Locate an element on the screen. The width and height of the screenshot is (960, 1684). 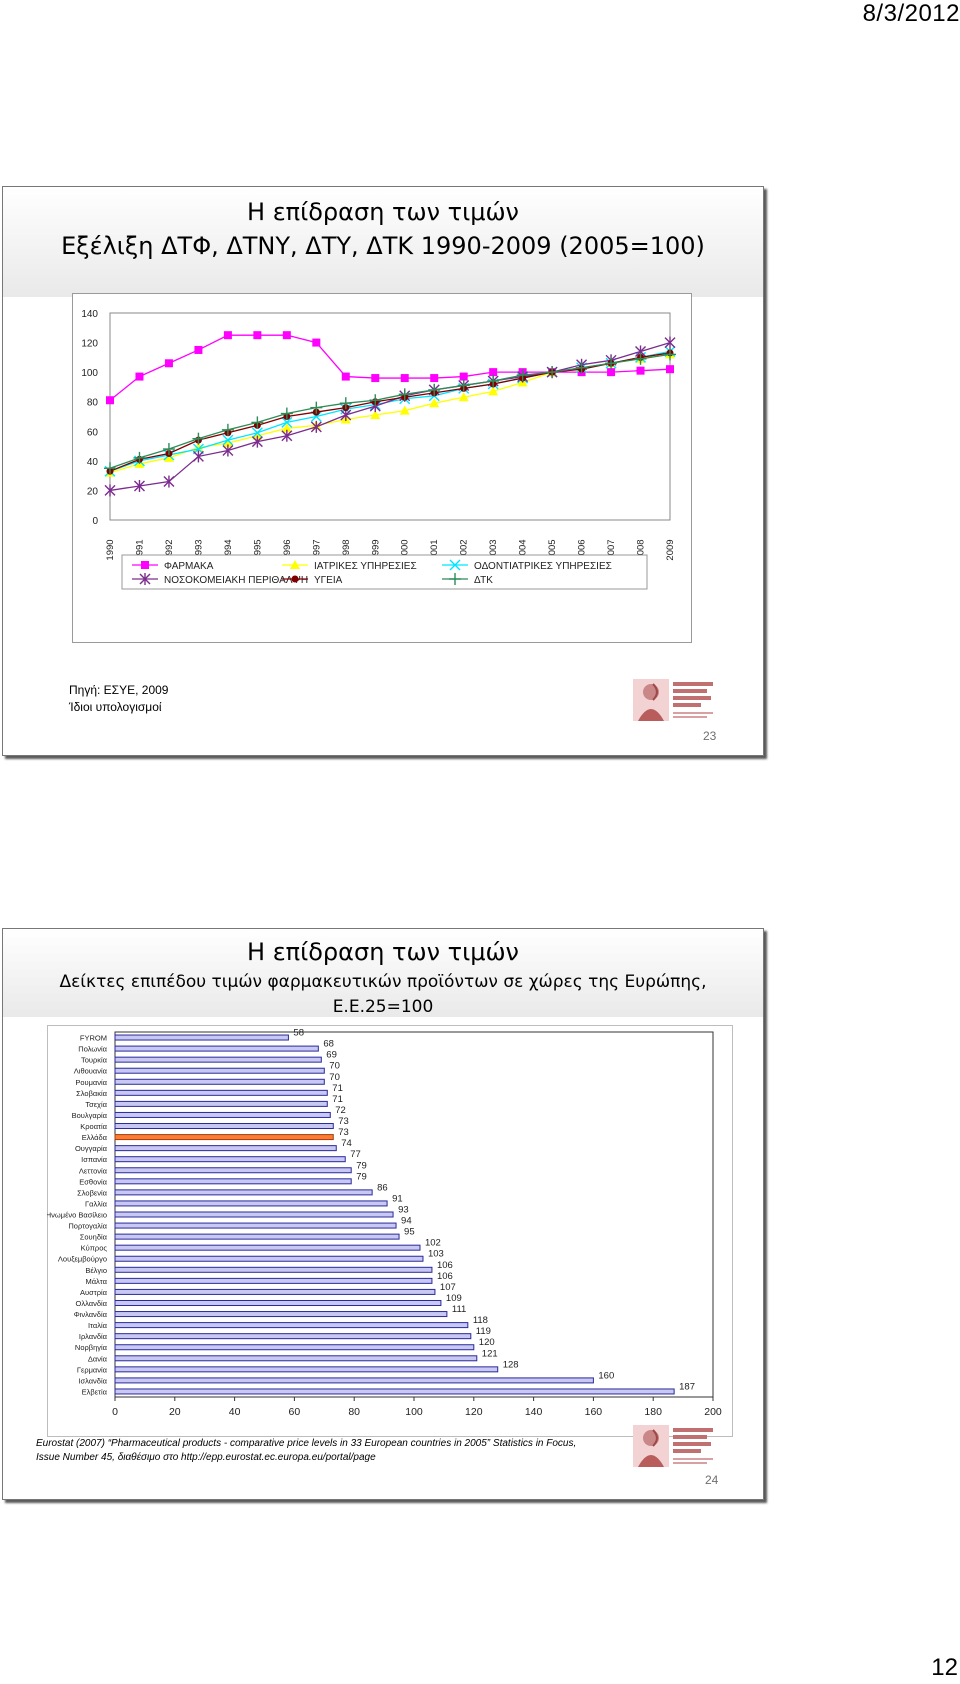
data-label: 103 is located at coordinates (436, 1254).